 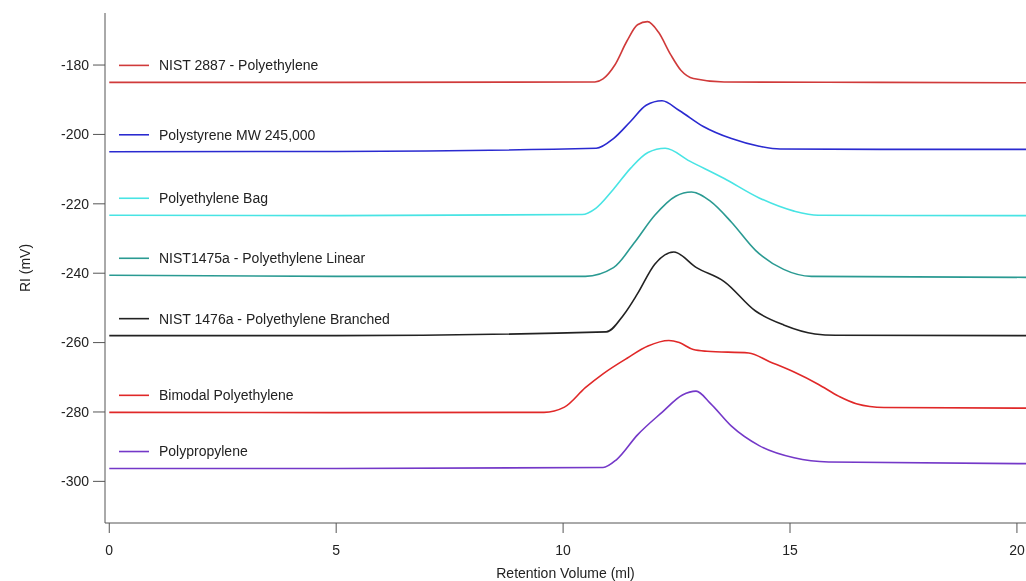 I want to click on y-axis-title: RI (mV), so click(x=25, y=268).